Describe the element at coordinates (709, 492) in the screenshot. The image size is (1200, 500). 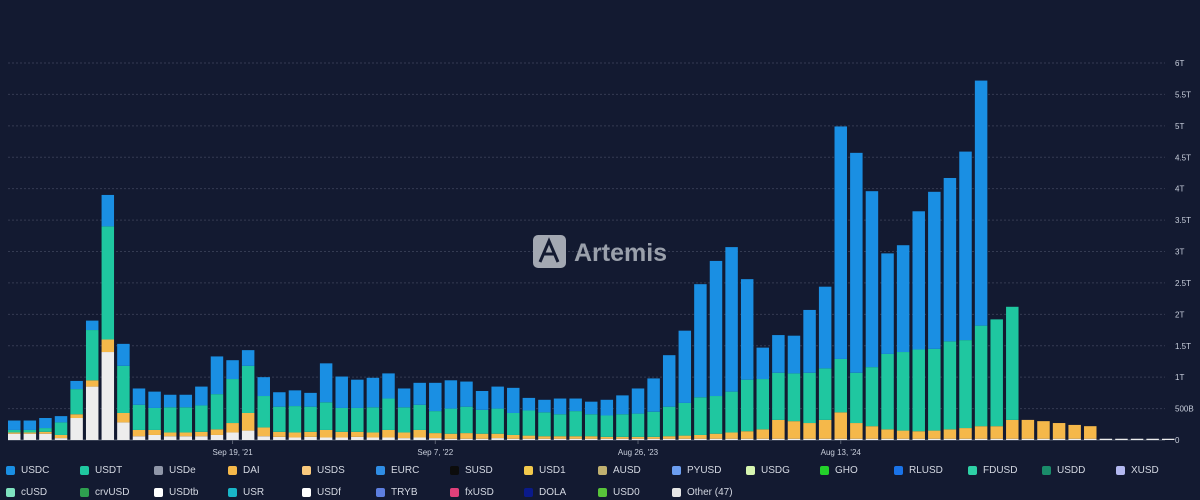
I see `legend-item-other-47: Other (47)` at that location.